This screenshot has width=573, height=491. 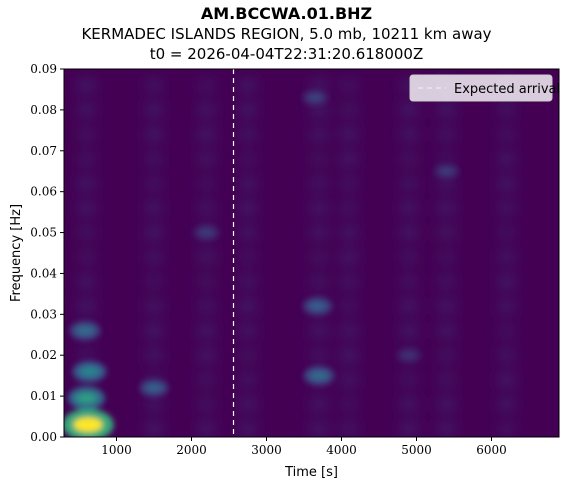 I want to click on legend-box, so click(x=481, y=88).